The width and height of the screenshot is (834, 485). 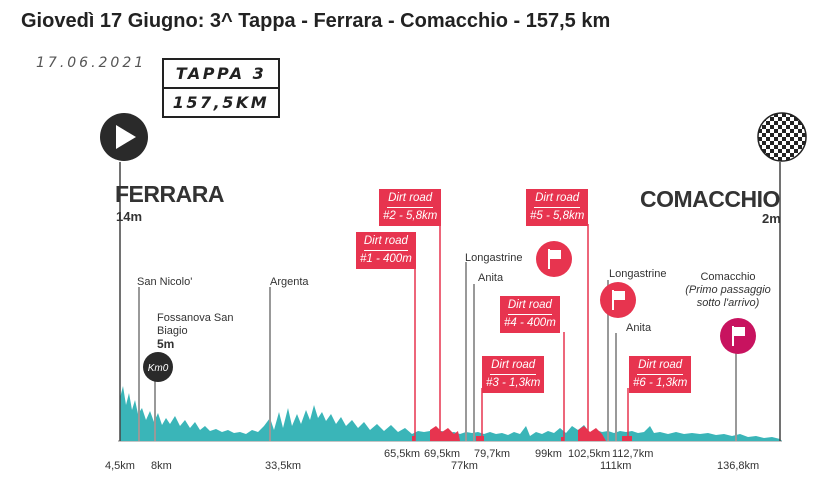 I want to click on stage-name: TAPPA 3, so click(x=221, y=73).